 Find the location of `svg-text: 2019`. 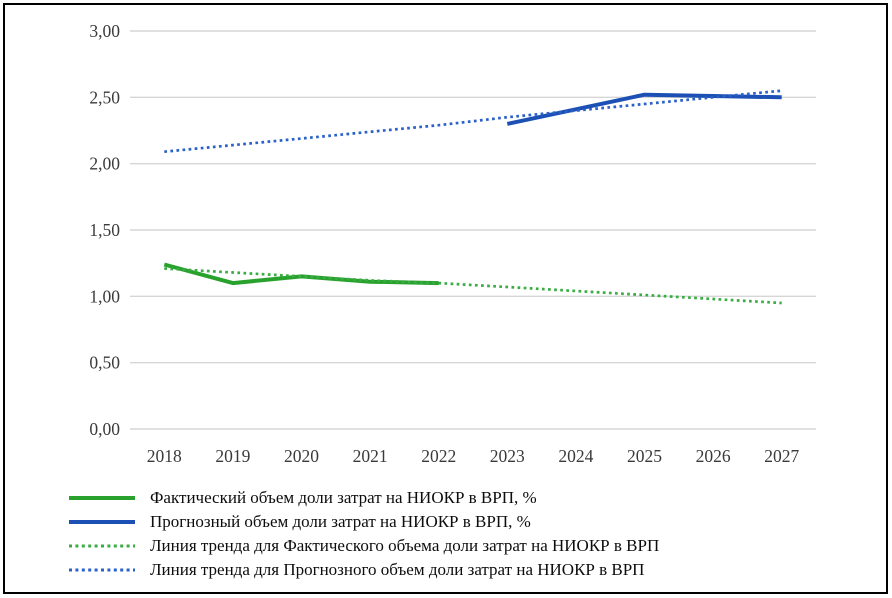

svg-text: 2019 is located at coordinates (232, 456).